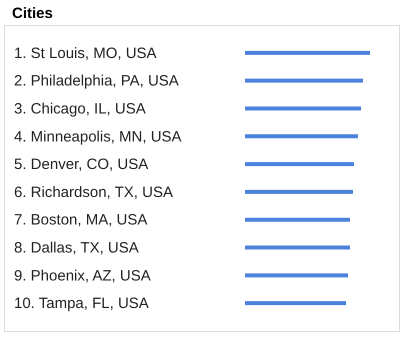  Describe the element at coordinates (98, 137) in the screenshot. I see `y-tick-label: 4. Minneapolis, MN, USA` at that location.